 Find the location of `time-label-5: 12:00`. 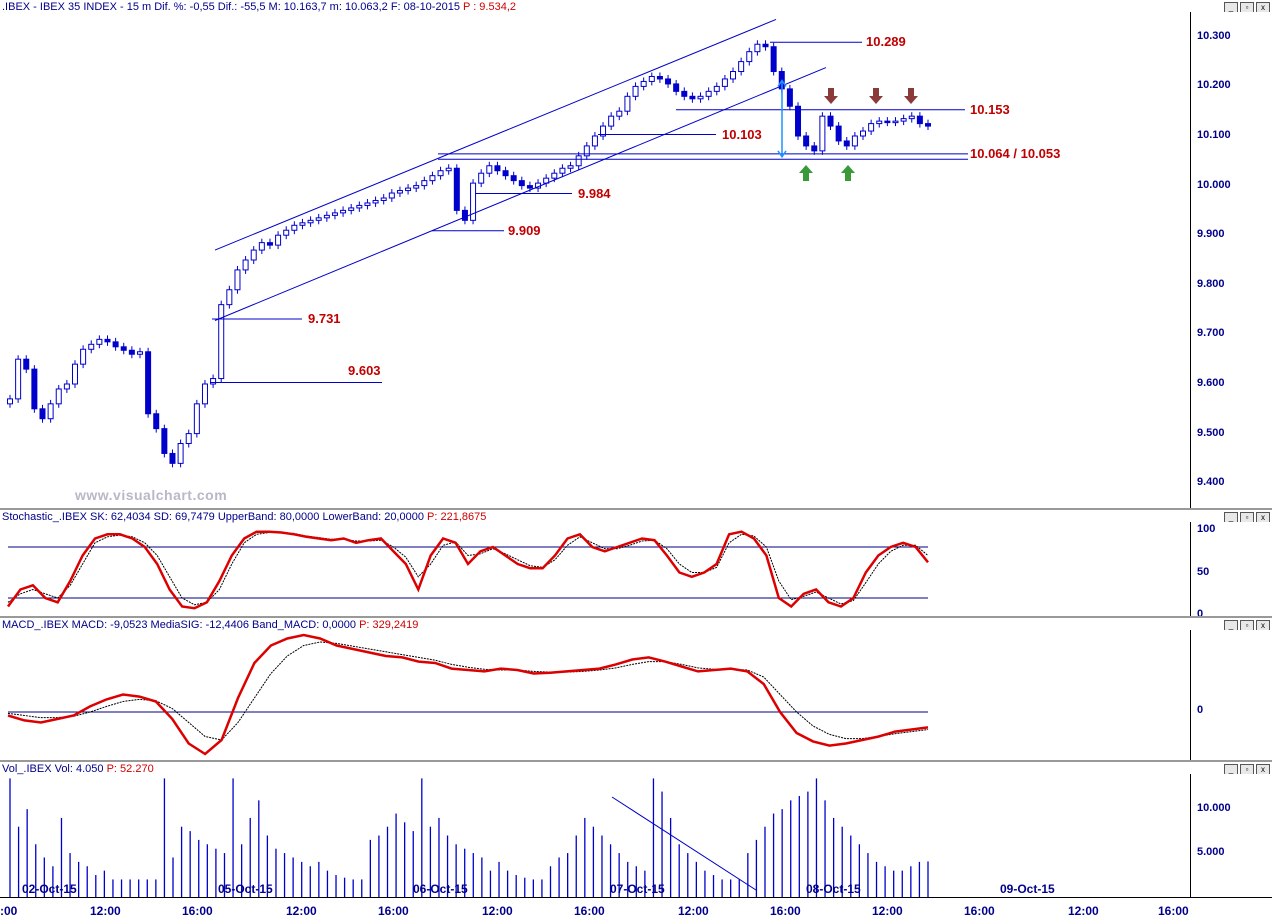

time-label-5: 12:00 is located at coordinates (497, 911).